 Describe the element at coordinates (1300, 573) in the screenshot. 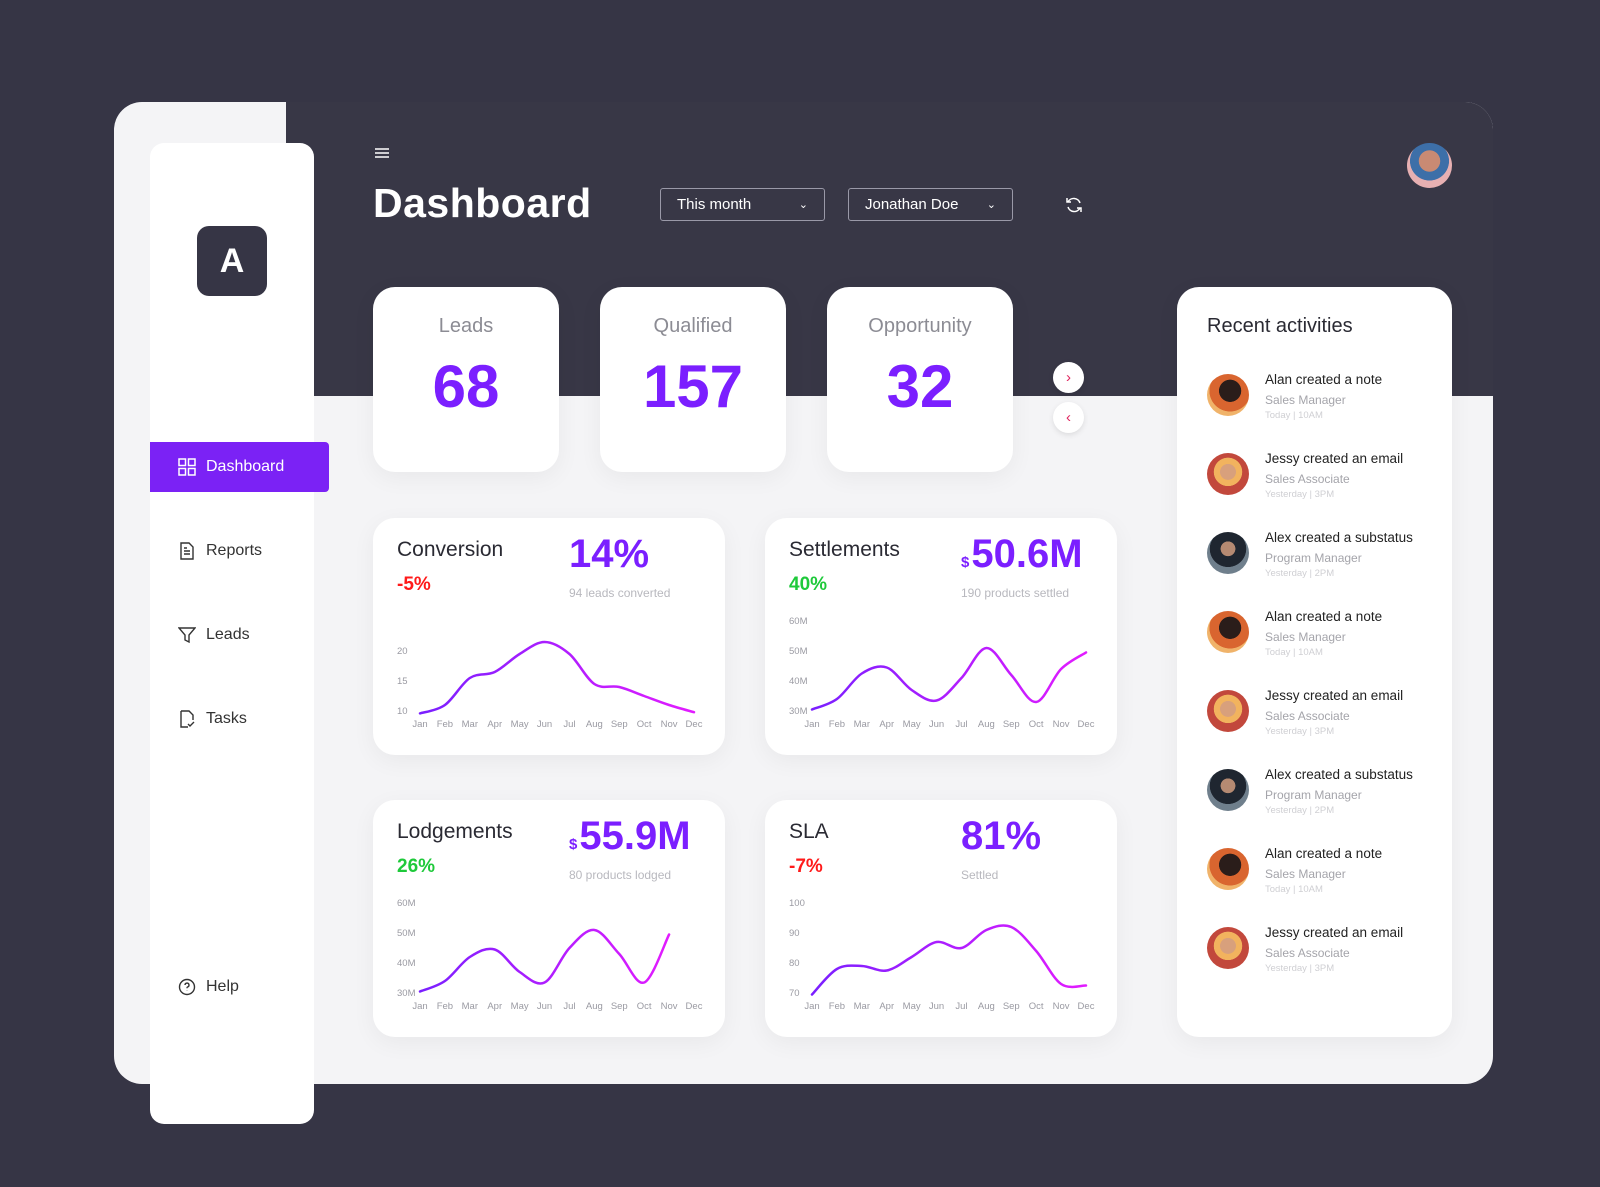

I see `activity-time: Yesterday | 2PM` at that location.